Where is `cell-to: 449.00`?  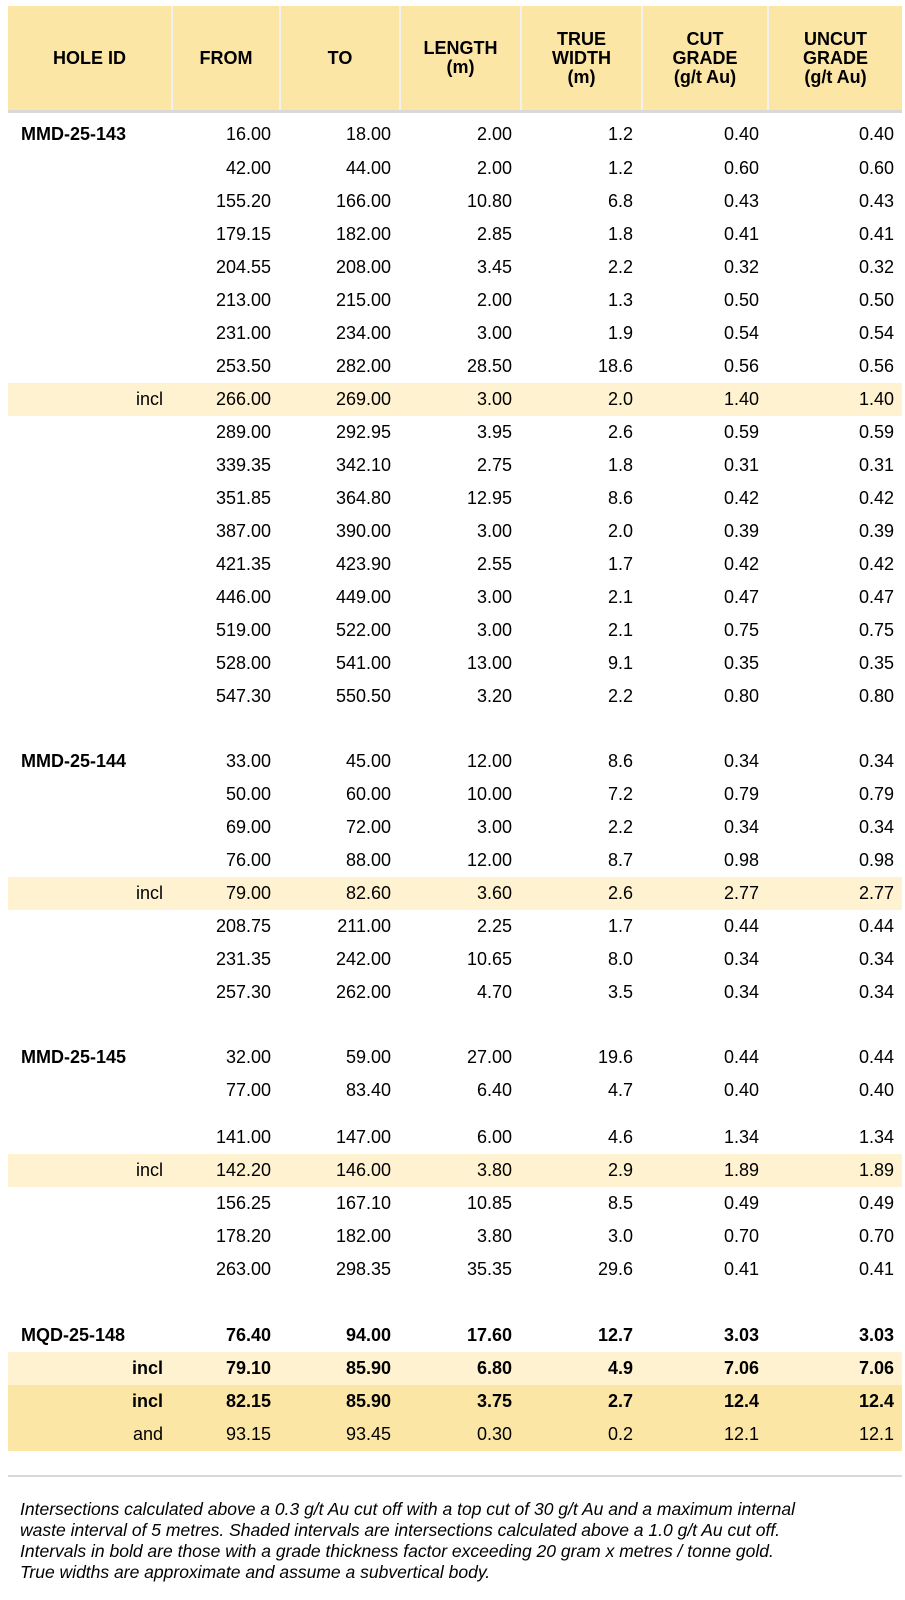
cell-to: 449.00 is located at coordinates (363, 597).